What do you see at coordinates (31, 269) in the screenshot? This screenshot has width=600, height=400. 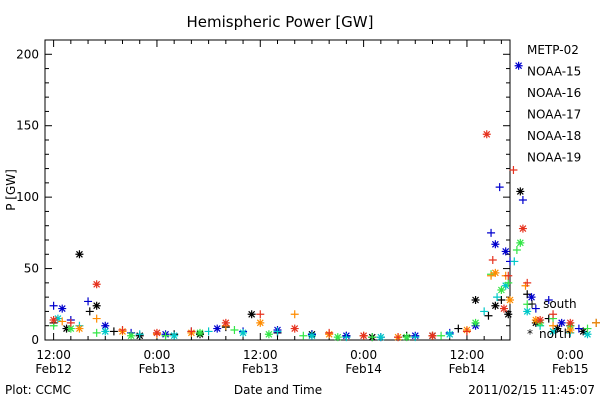 I see `y-tick-label: 50` at bounding box center [31, 269].